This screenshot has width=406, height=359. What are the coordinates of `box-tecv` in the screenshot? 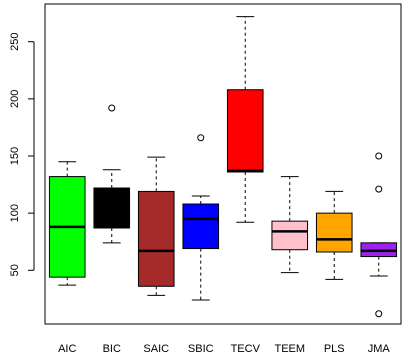 It's located at (245, 119).